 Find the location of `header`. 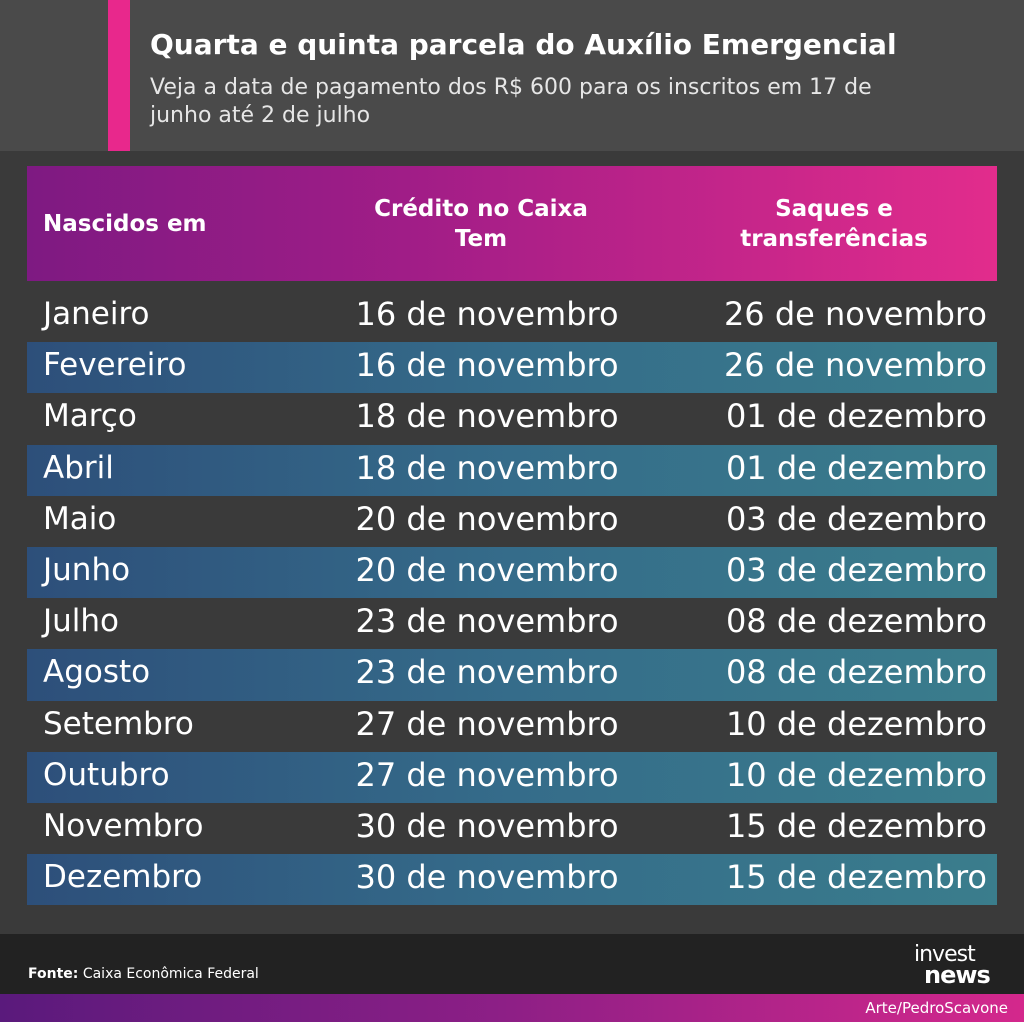

header is located at coordinates (512, 75).